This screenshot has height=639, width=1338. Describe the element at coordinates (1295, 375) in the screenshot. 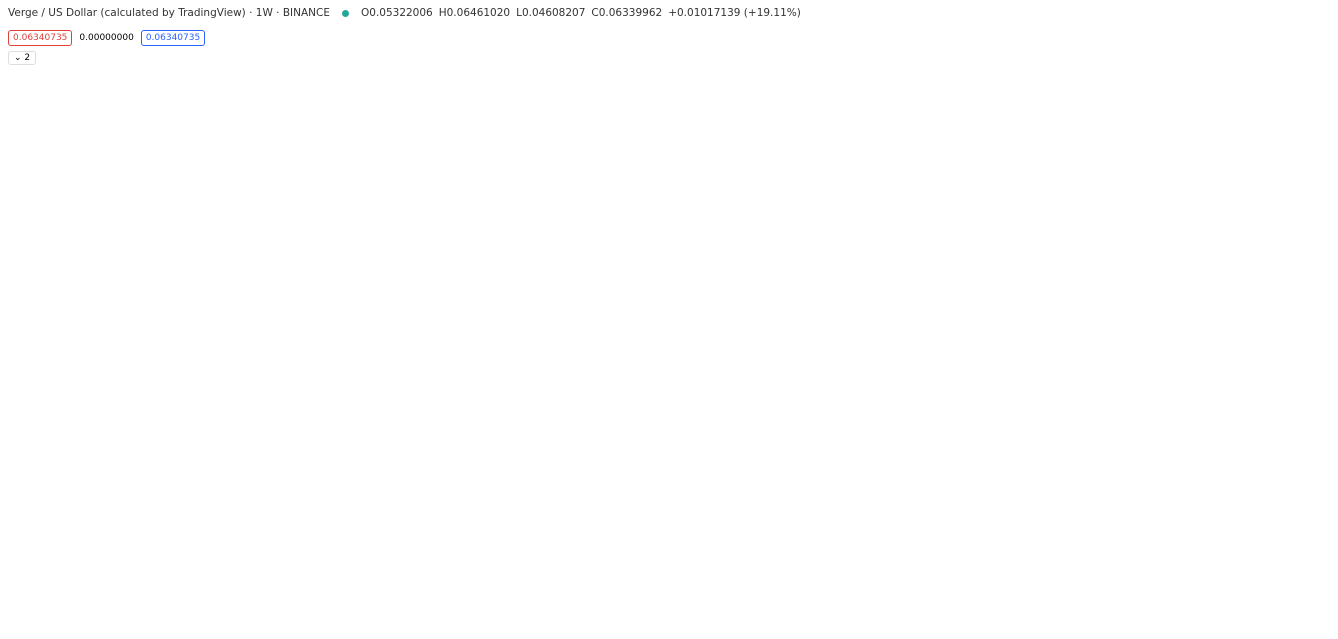

I see `y-tick-label: 0.10000000` at that location.